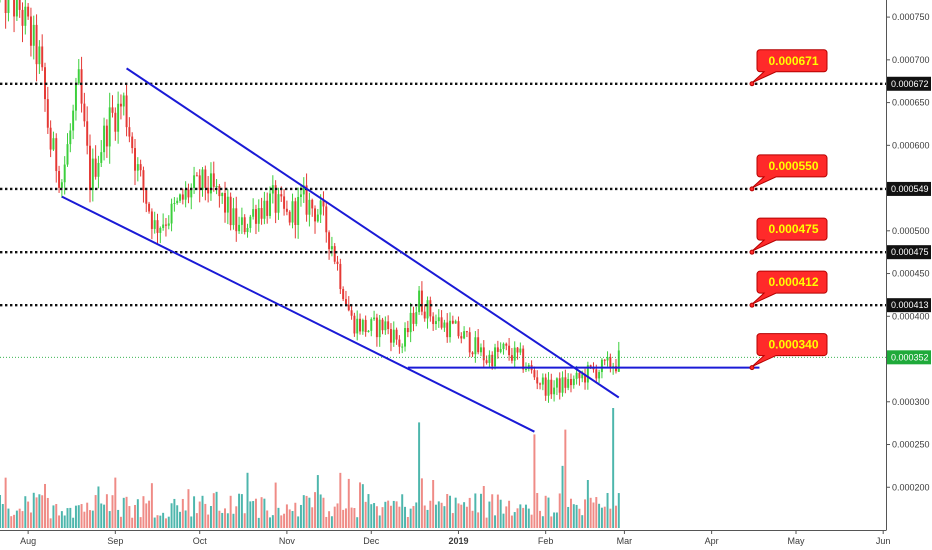  Describe the element at coordinates (910, 252) in the screenshot. I see `price-level-tag-label: 0.000475` at that location.